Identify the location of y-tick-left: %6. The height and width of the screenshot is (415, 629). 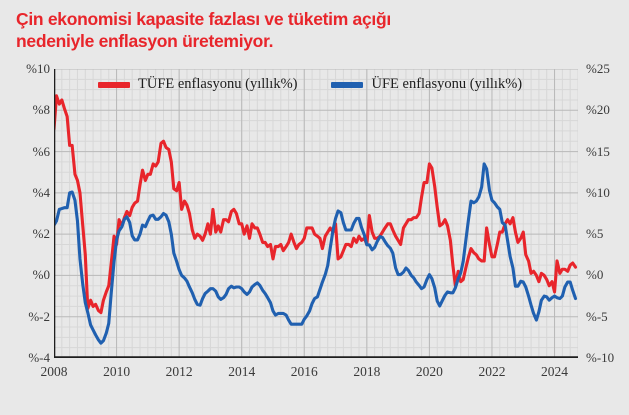
(41, 151).